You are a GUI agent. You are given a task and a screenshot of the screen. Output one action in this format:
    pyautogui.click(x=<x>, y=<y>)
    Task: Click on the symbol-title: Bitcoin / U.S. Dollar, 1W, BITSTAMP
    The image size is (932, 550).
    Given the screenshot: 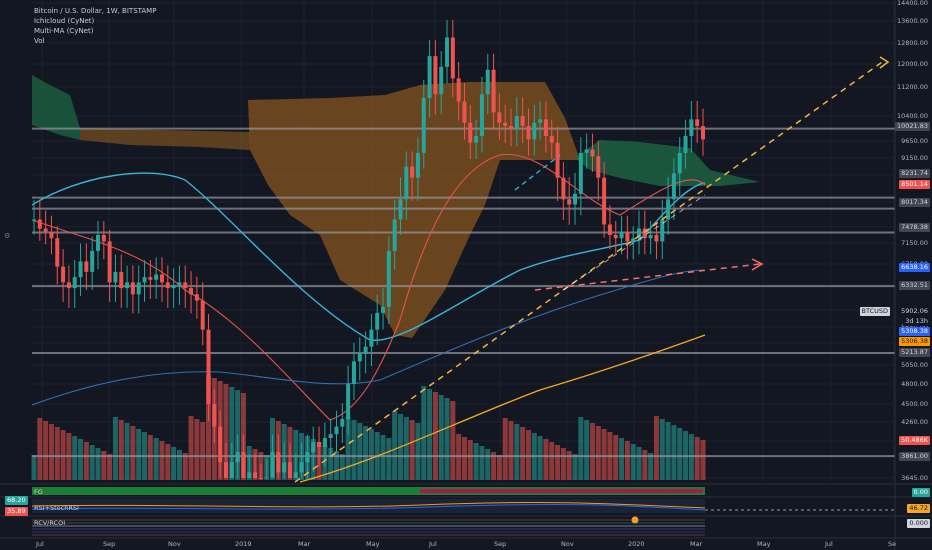 What is the action you would take?
    pyautogui.click(x=95, y=11)
    